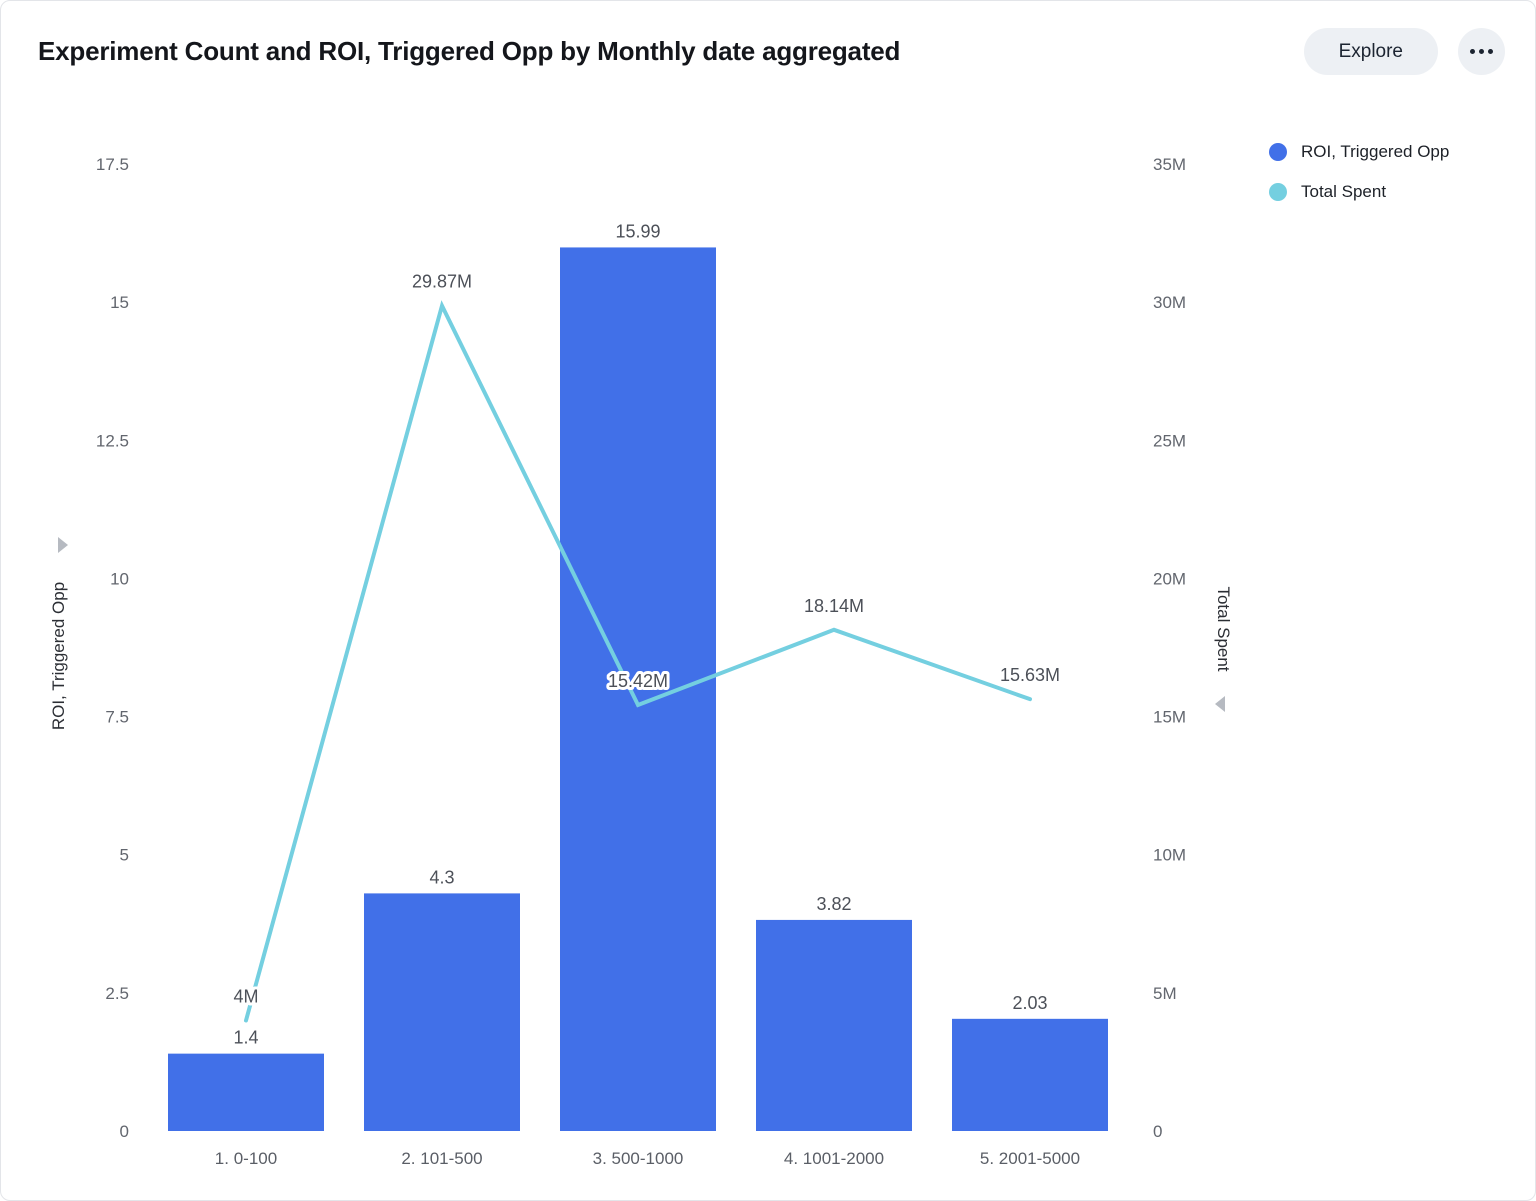  What do you see at coordinates (441, 1158) in the screenshot?
I see `x-axis-category-label: 2. 101-500` at bounding box center [441, 1158].